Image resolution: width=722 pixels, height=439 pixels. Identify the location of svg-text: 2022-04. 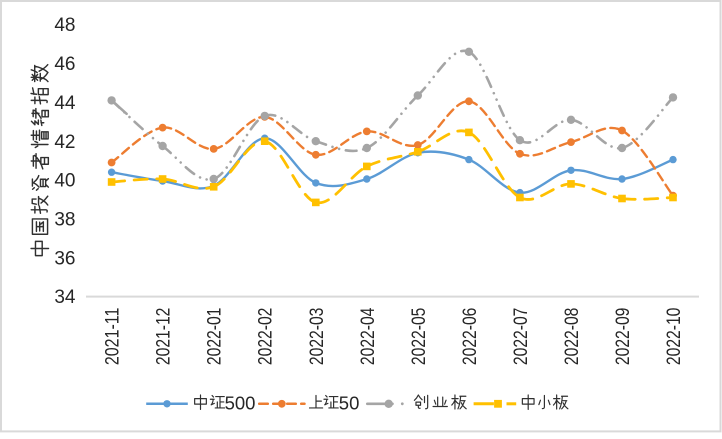
(368, 336).